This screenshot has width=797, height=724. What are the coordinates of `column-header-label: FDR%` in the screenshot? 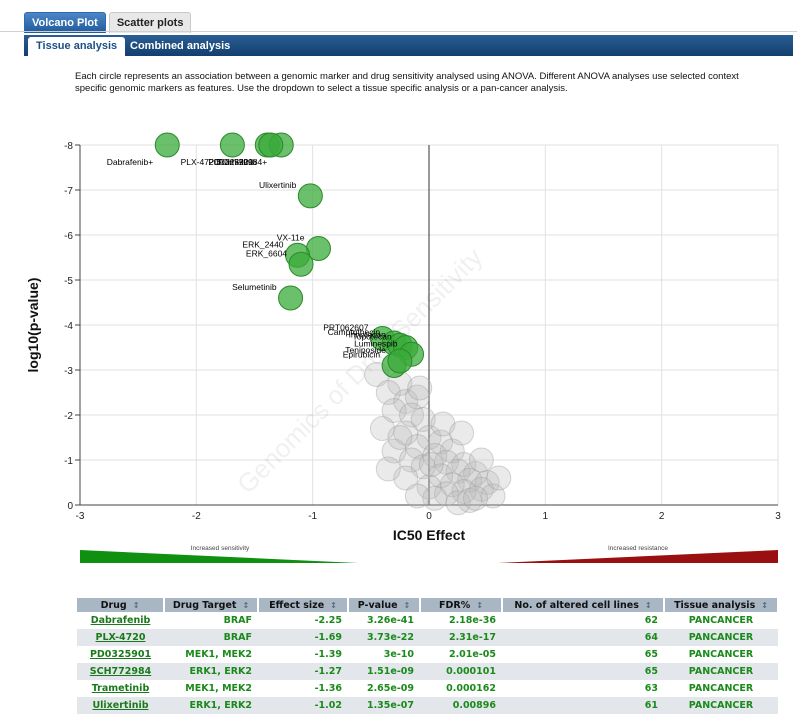 It's located at (455, 605).